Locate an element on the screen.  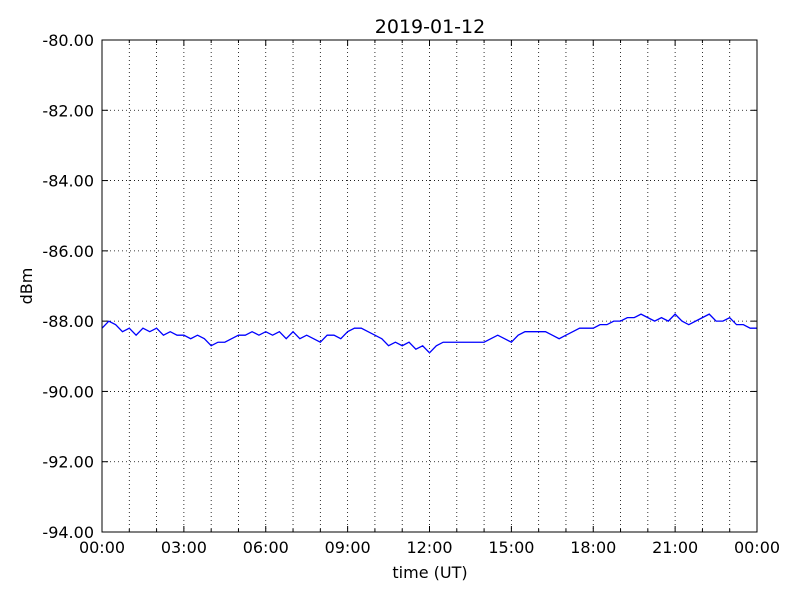
x-tick-label: 18:00 is located at coordinates (593, 547).